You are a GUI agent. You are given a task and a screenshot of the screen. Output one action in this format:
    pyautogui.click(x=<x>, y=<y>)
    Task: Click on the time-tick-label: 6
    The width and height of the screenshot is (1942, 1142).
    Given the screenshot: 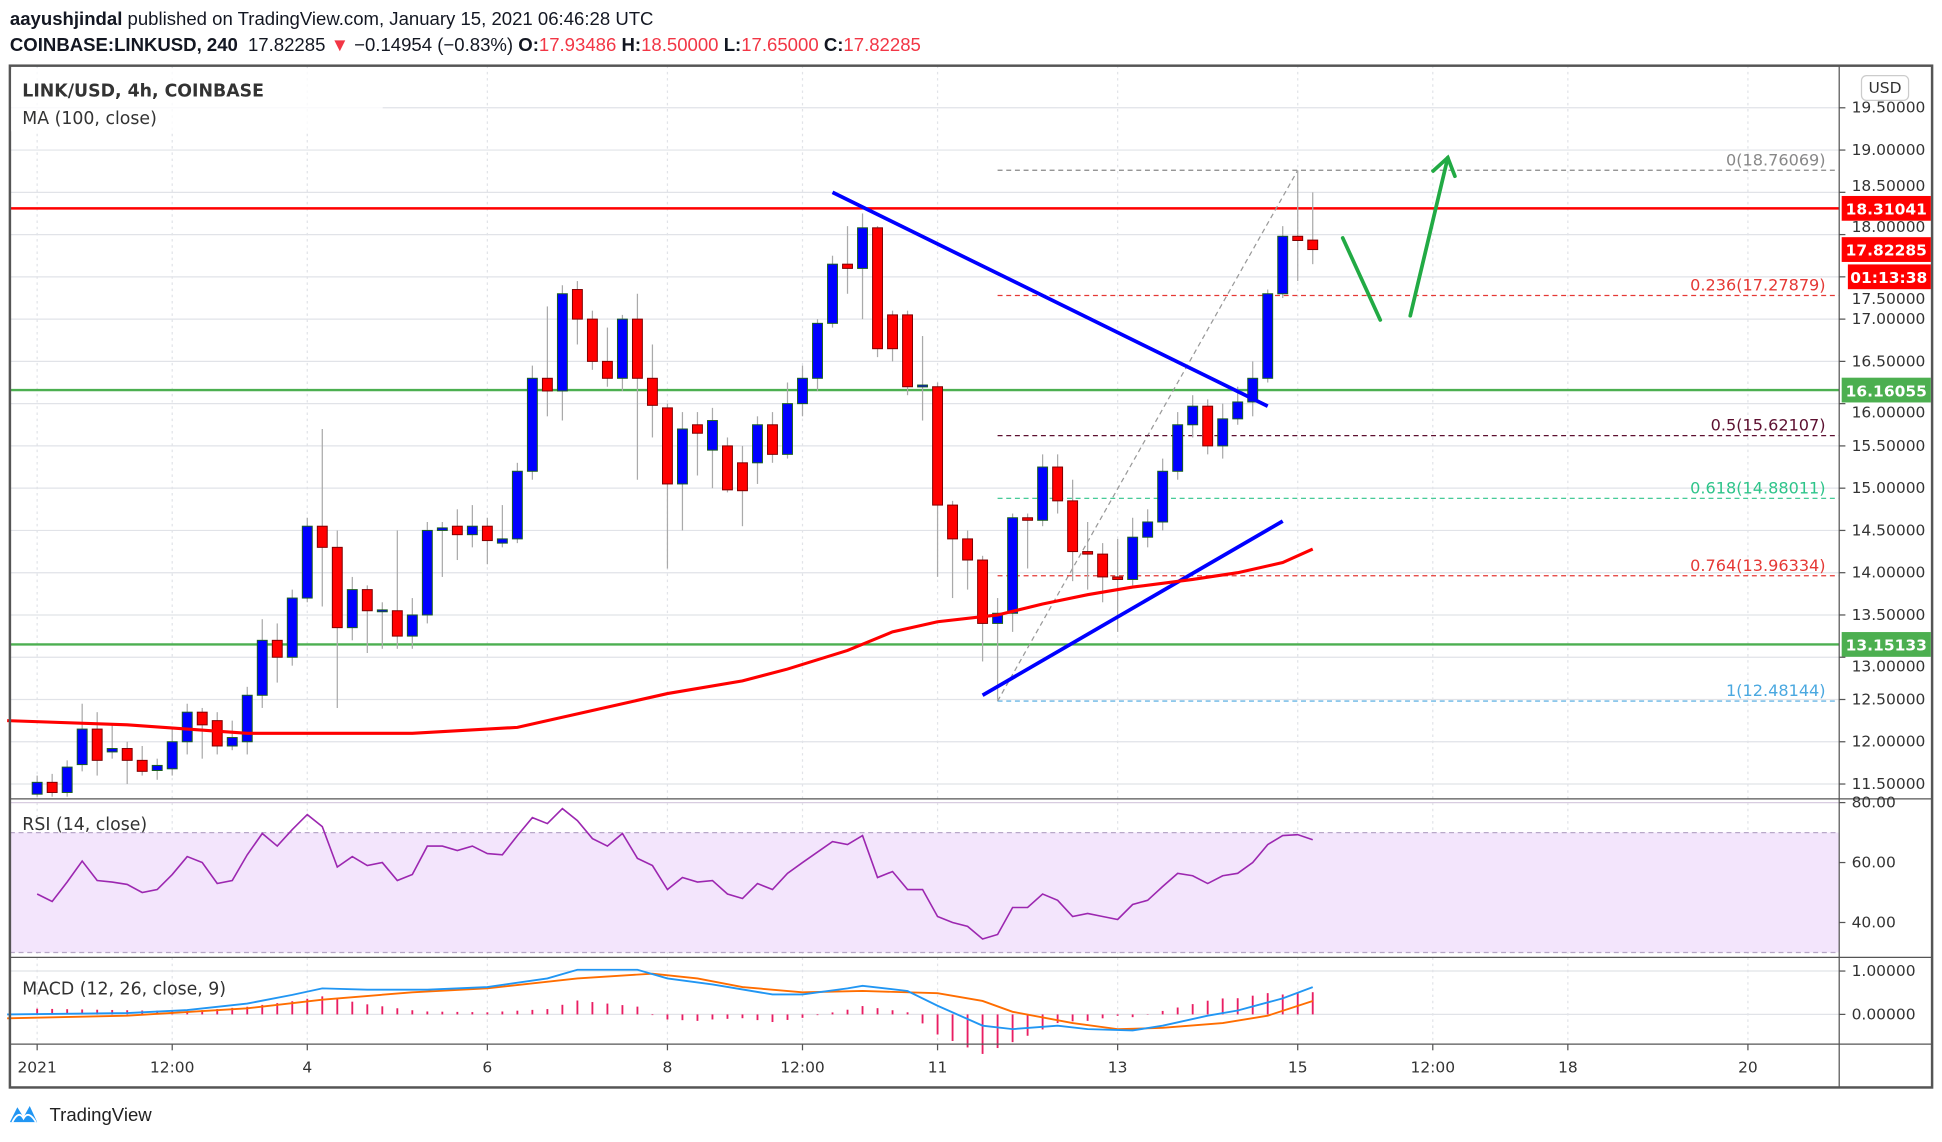 What is the action you would take?
    pyautogui.click(x=487, y=1068)
    